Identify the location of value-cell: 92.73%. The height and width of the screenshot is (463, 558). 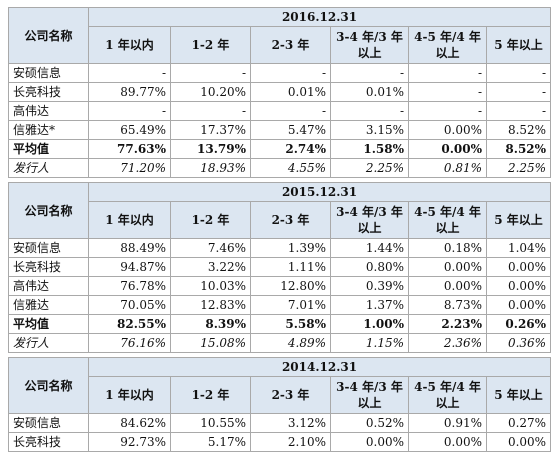
(129, 442).